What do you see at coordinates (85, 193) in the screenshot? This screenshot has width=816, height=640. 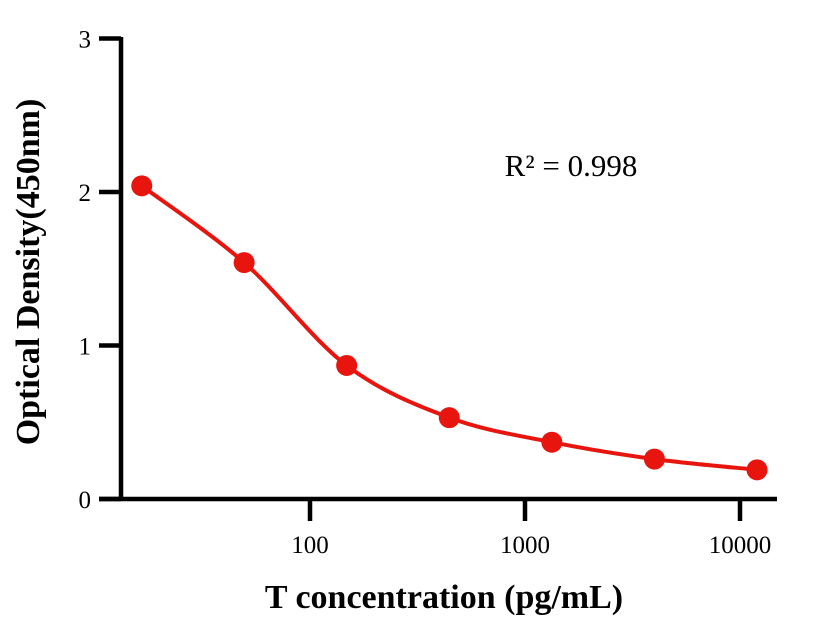 I see `y-tick-label: 2` at bounding box center [85, 193].